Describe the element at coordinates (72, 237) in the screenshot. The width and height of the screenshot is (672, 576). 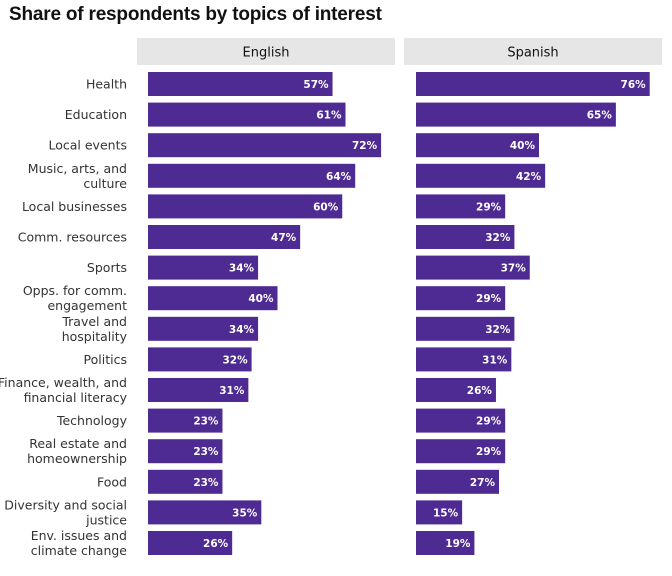
I see `category-label: Comm. resources` at that location.